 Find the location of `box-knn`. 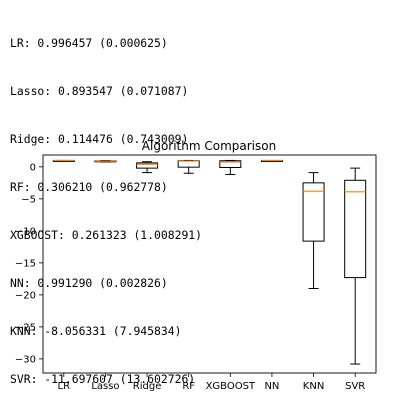

box-knn is located at coordinates (313, 212).